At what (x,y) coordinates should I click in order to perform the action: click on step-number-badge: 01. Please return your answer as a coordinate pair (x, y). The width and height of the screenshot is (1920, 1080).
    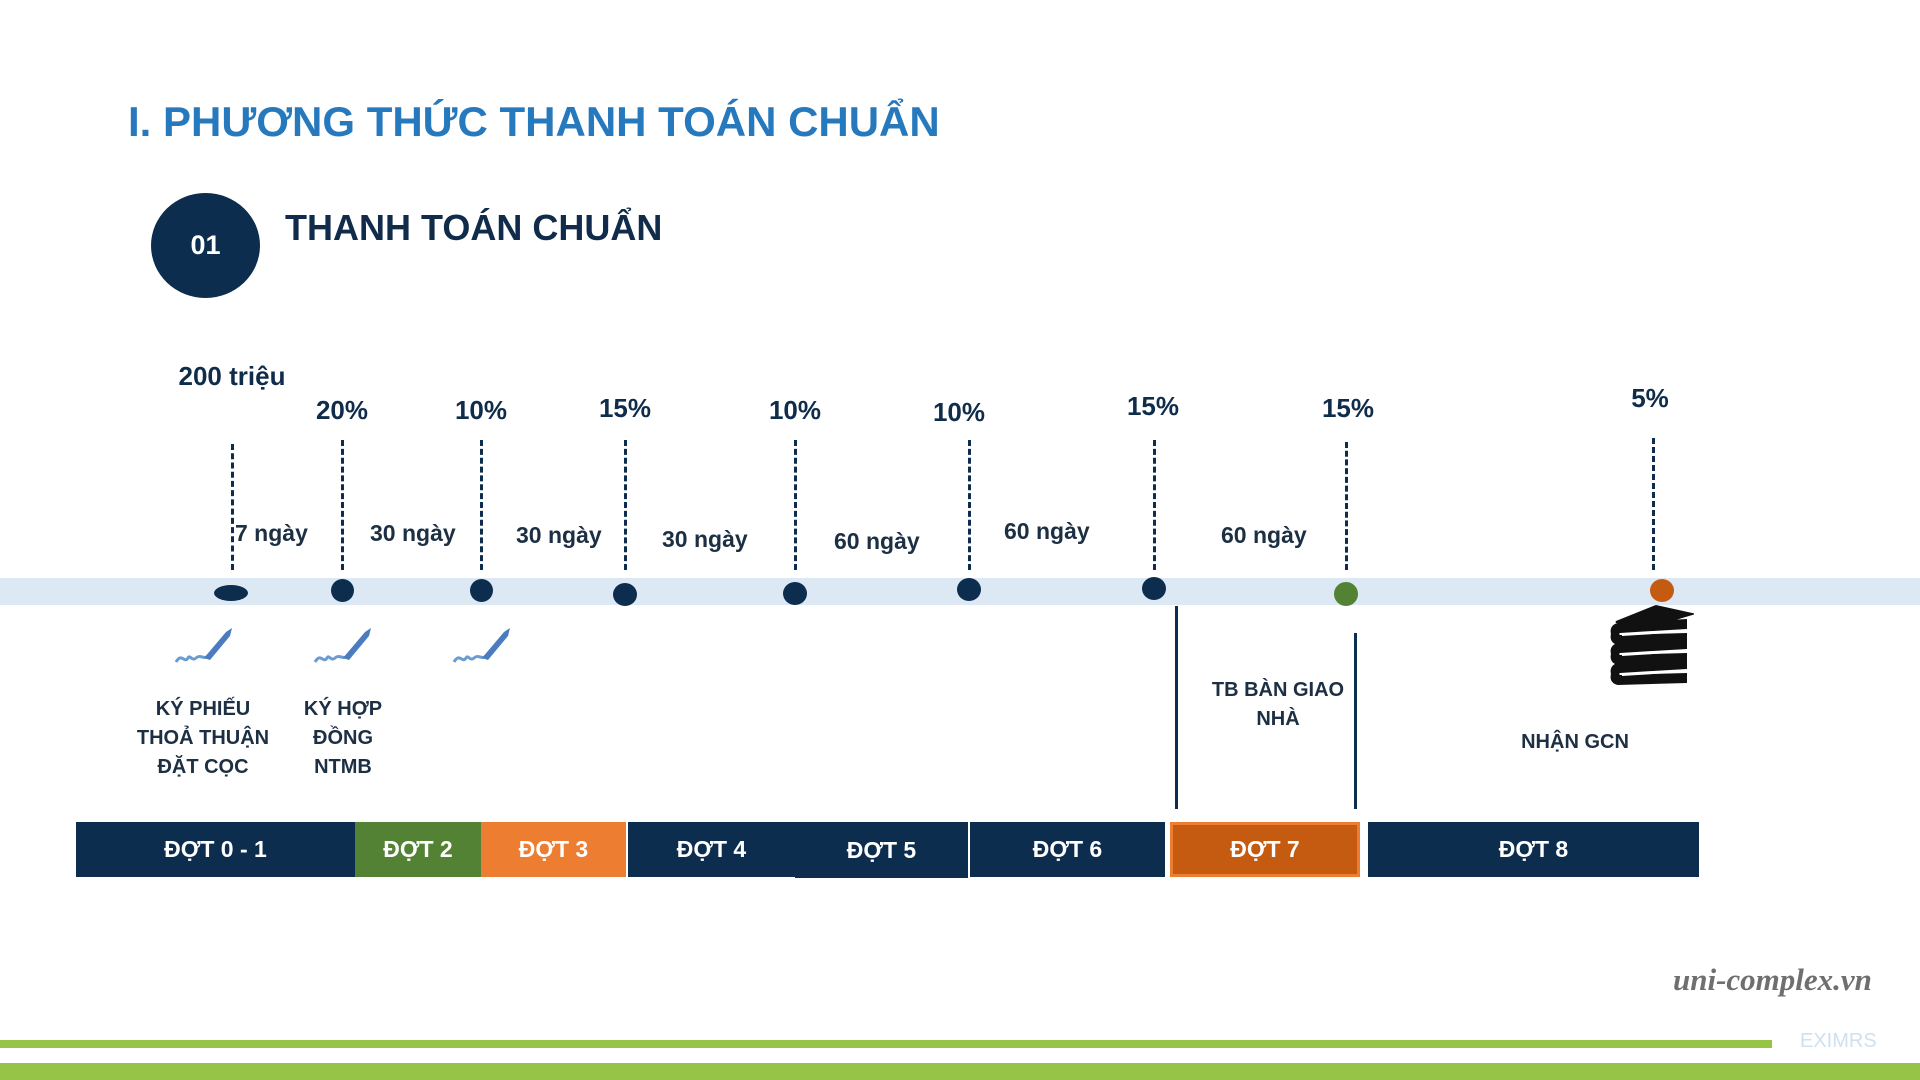
    Looking at the image, I should click on (205, 245).